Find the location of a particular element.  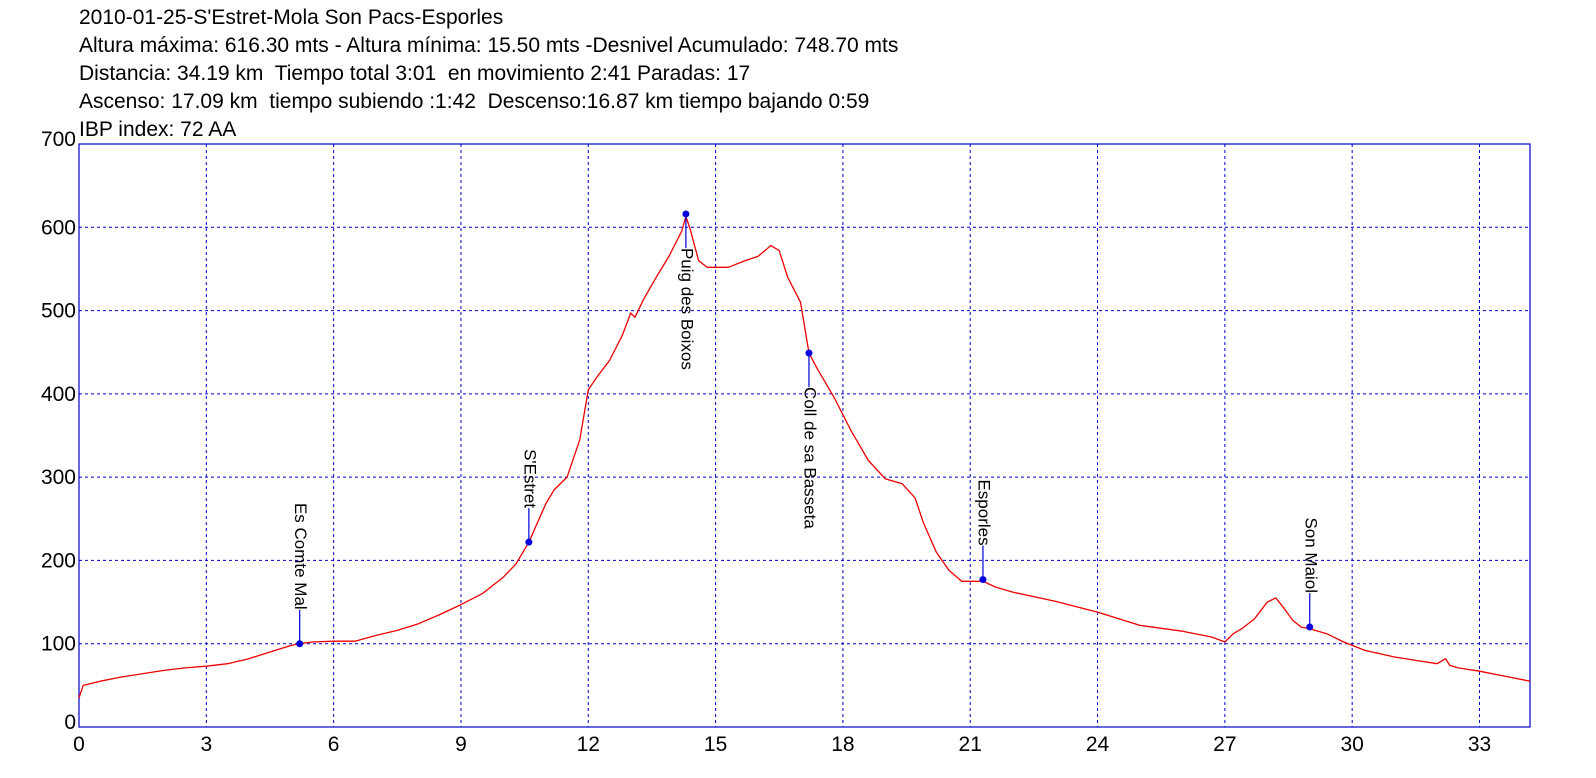

x-tick-label: 9 is located at coordinates (461, 744).